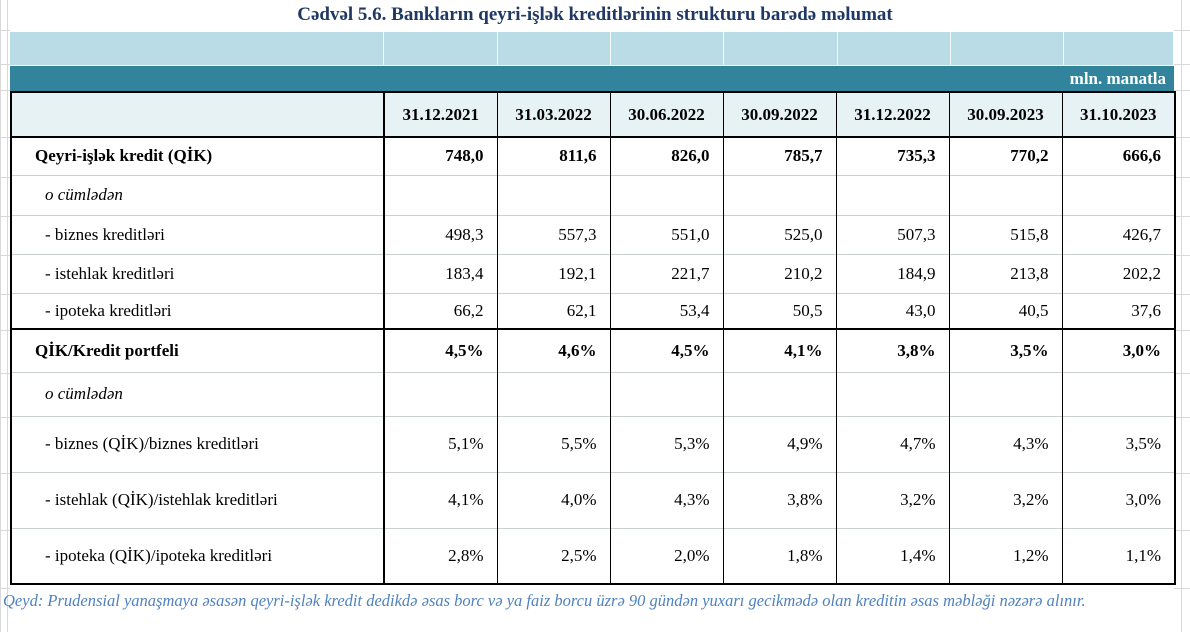 This screenshot has width=1190, height=632. I want to click on column-header: 31.12.2022, so click(892, 115).